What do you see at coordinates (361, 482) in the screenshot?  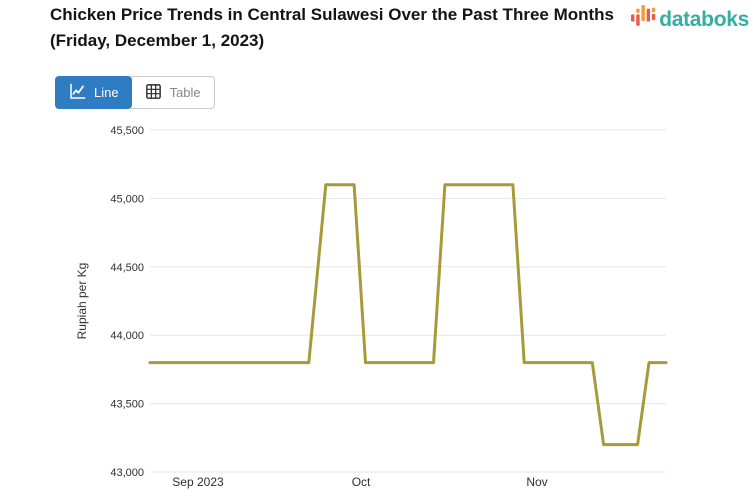 I see `x-axis-label: Oct` at bounding box center [361, 482].